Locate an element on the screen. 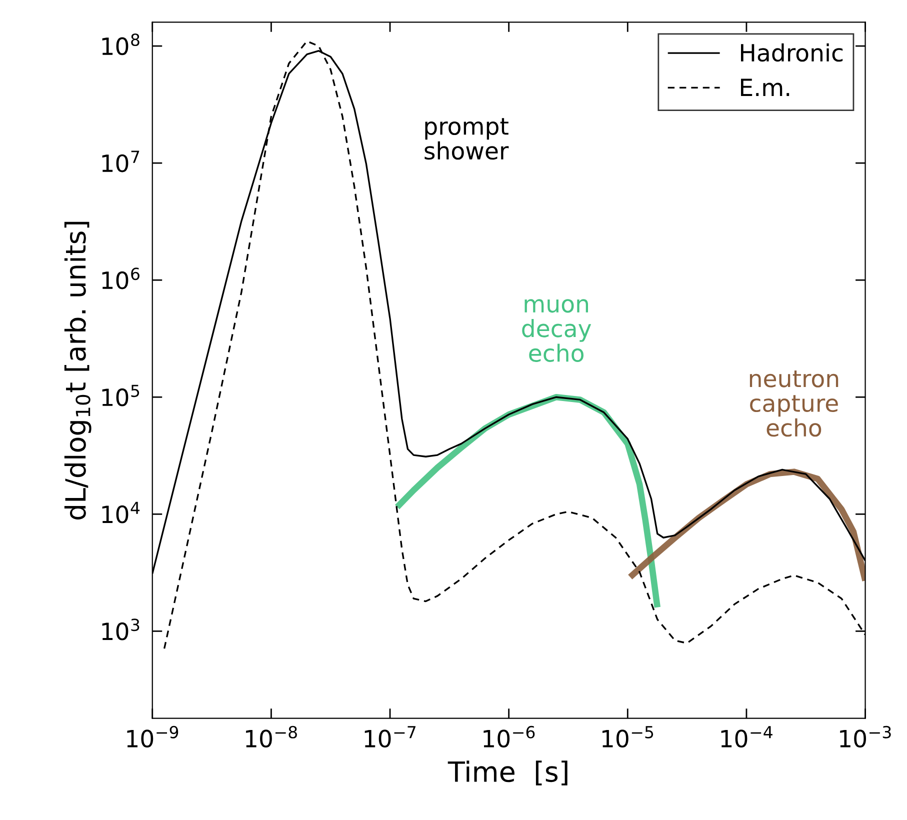 This screenshot has width=907, height=820. x-tick-label: 10$^{−5}$ is located at coordinates (628, 737).